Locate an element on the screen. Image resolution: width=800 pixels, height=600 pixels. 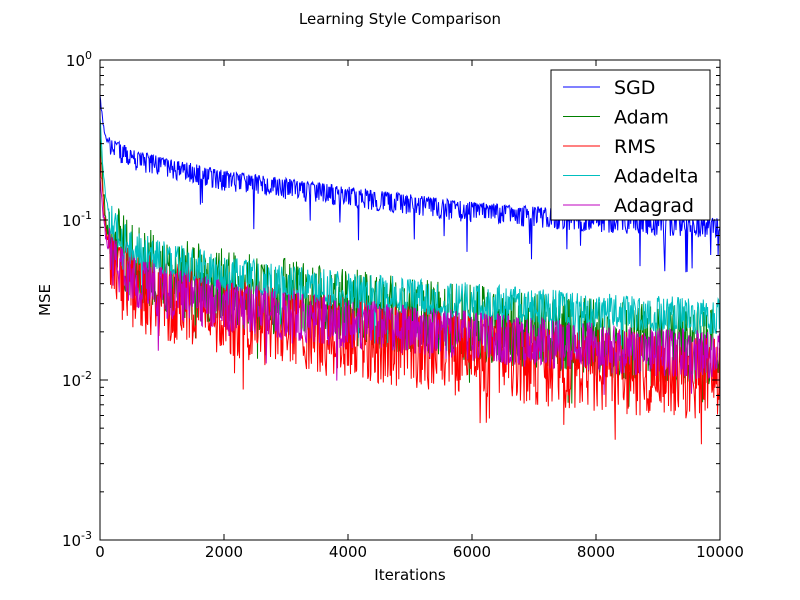
y-tick-label: 10⁰ is located at coordinates (79, 59).